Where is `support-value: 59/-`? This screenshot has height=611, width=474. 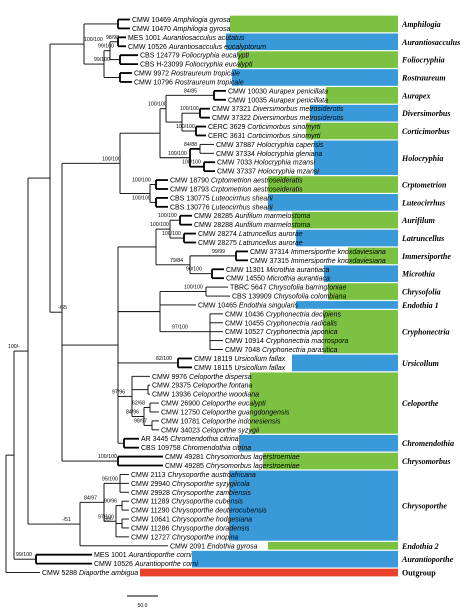
support-value: 59/- is located at coordinates (108, 519).